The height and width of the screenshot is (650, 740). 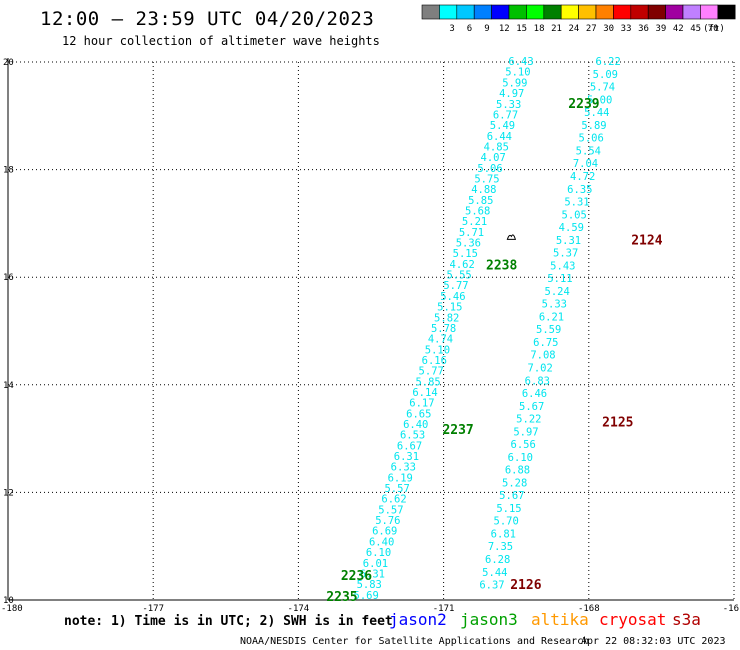 What do you see at coordinates (562, 266) in the screenshot?
I see `data-point: 5.43` at bounding box center [562, 266].